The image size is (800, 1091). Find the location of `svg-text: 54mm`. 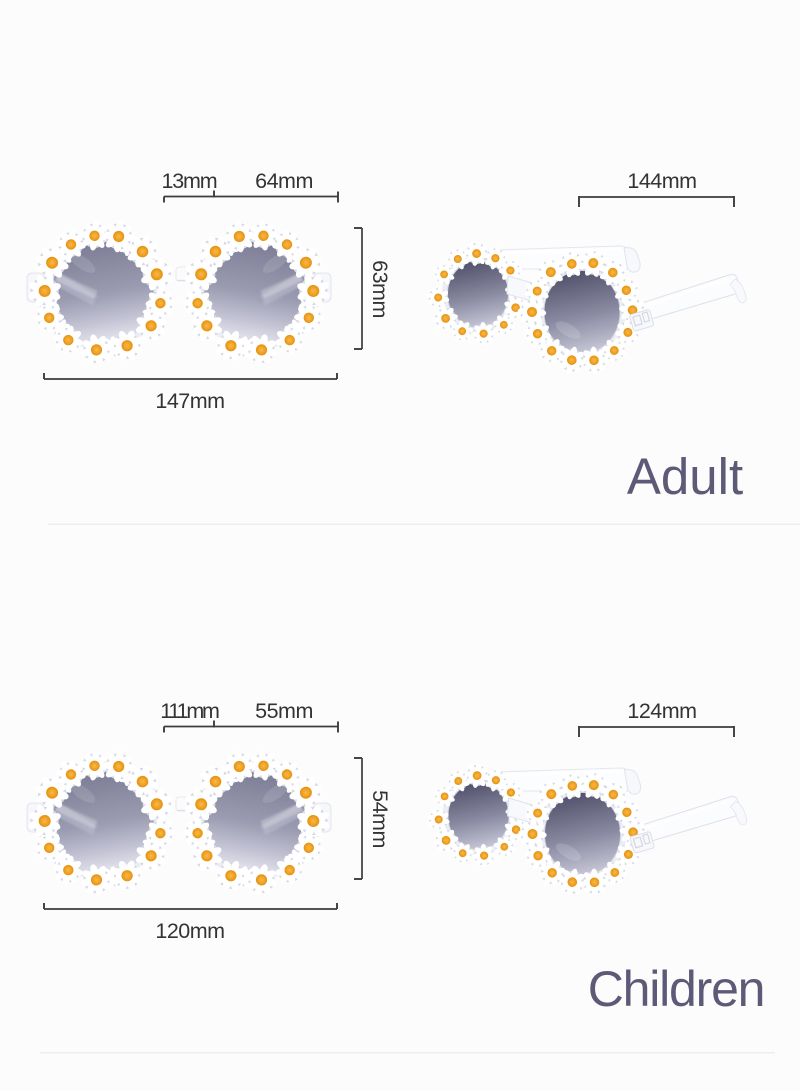

svg-text: 54mm is located at coordinates (380, 819).